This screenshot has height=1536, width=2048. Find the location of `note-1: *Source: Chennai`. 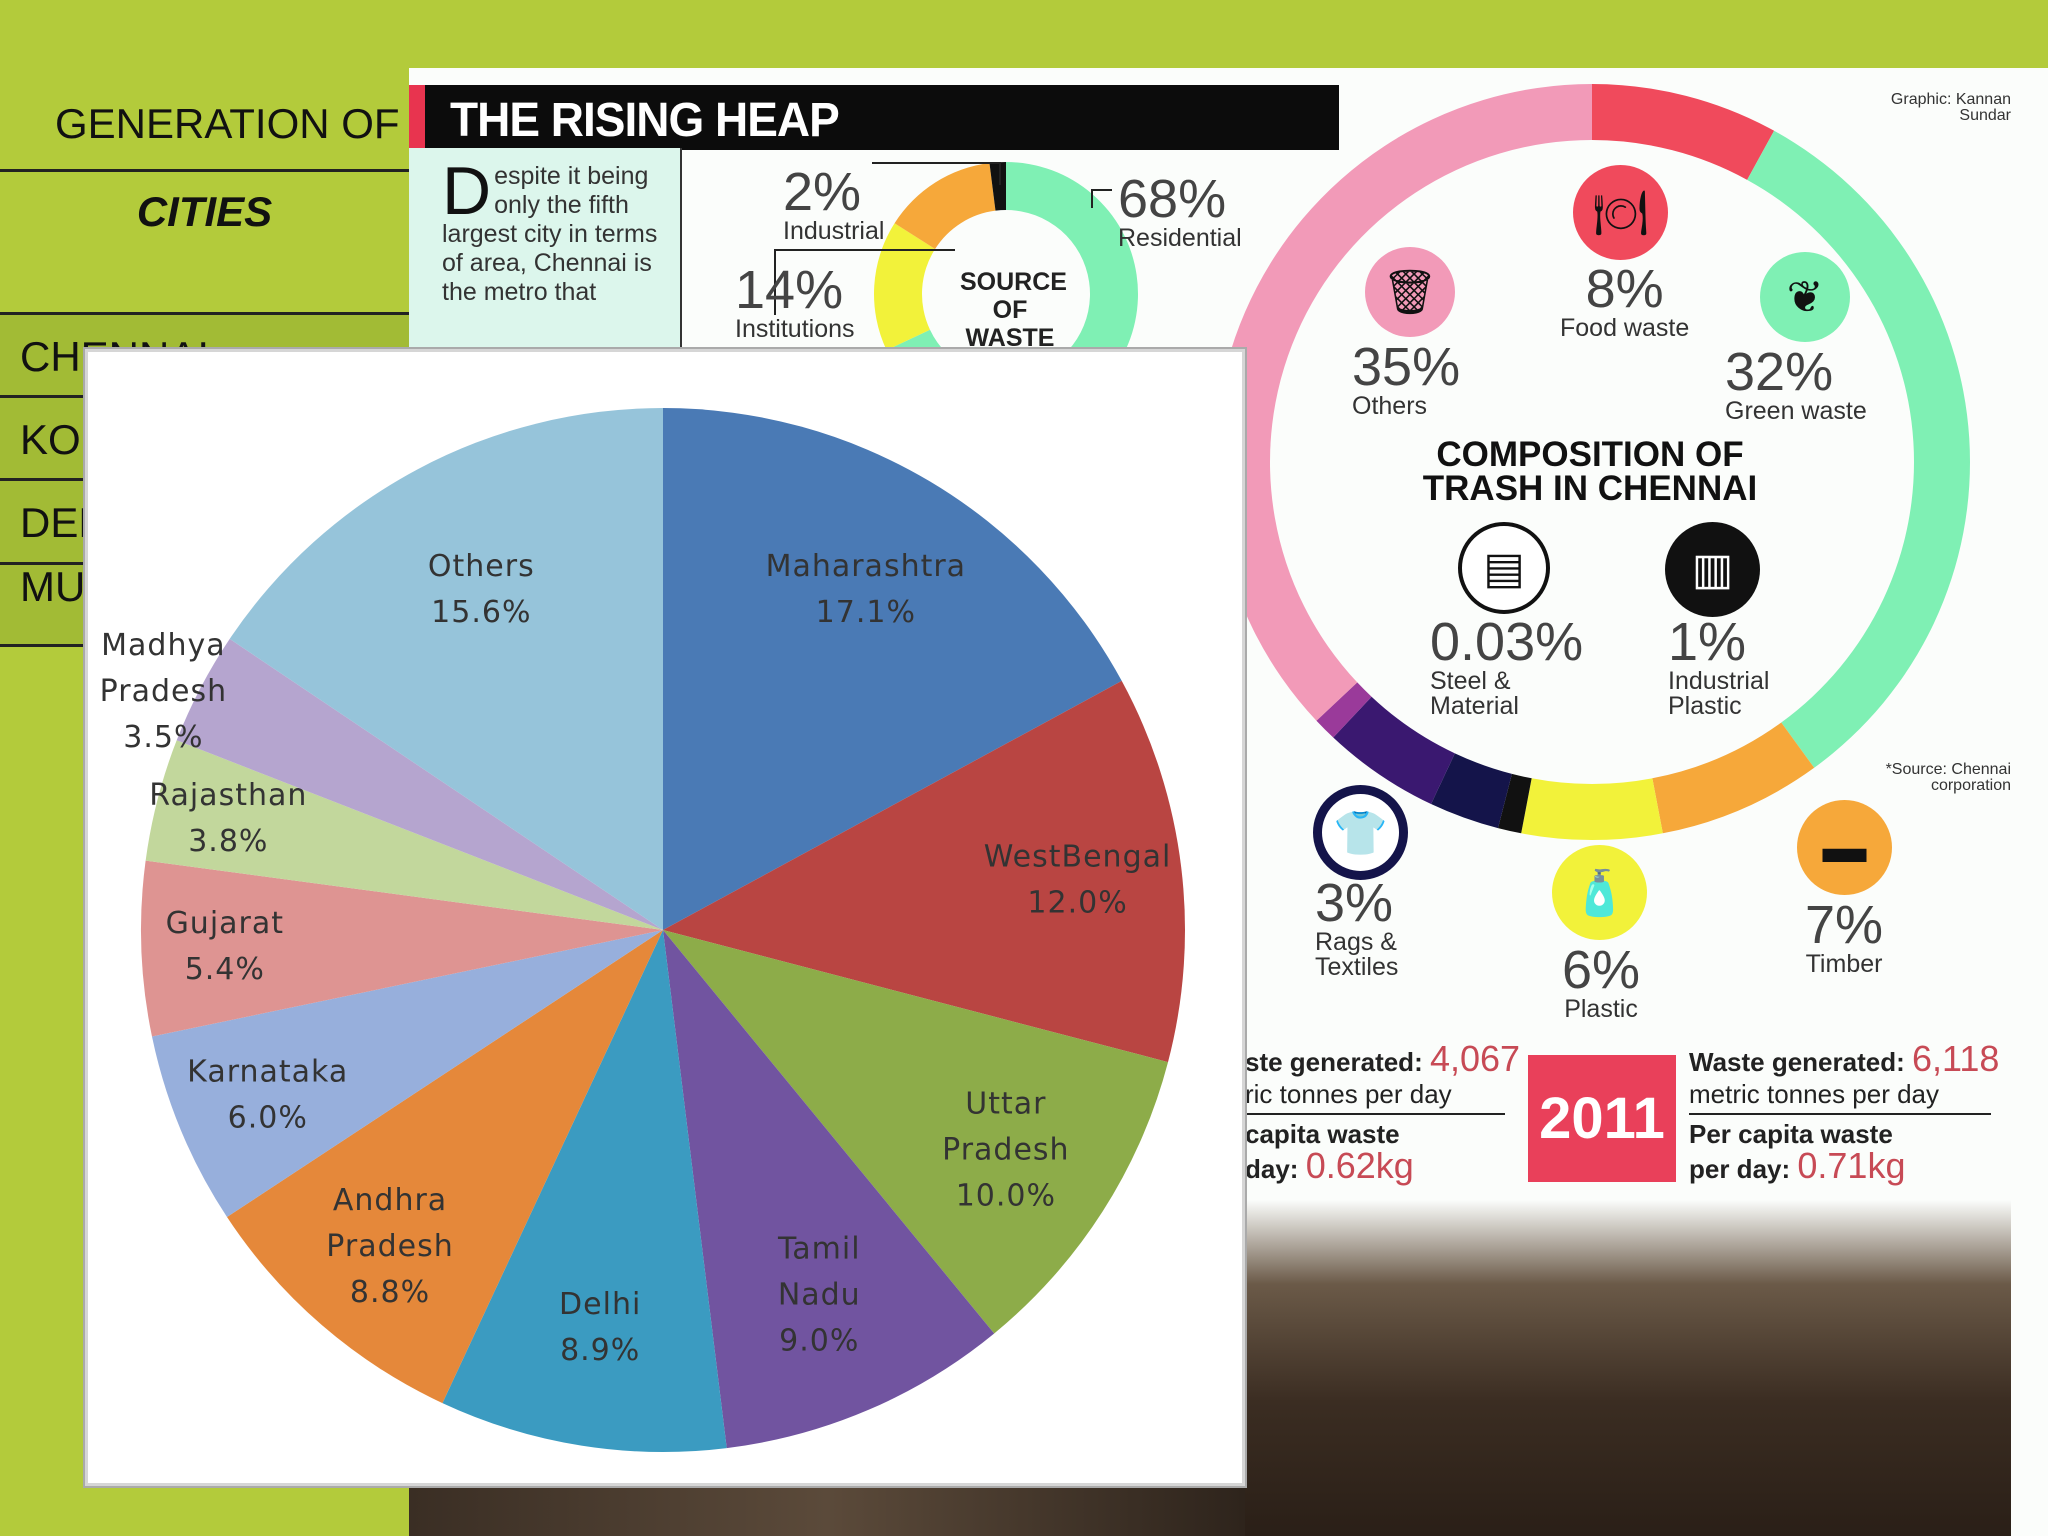

note-1: *Source: Chennai is located at coordinates (1948, 769).